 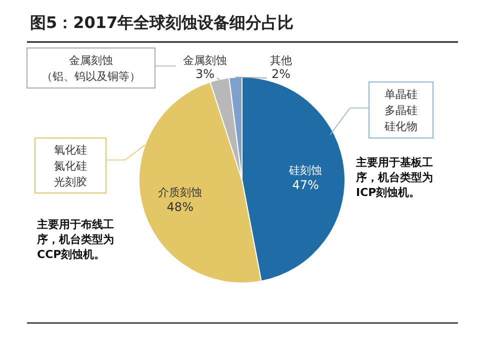 What do you see at coordinates (305, 170) in the screenshot?
I see `slice-label: 硅刻蚀` at bounding box center [305, 170].